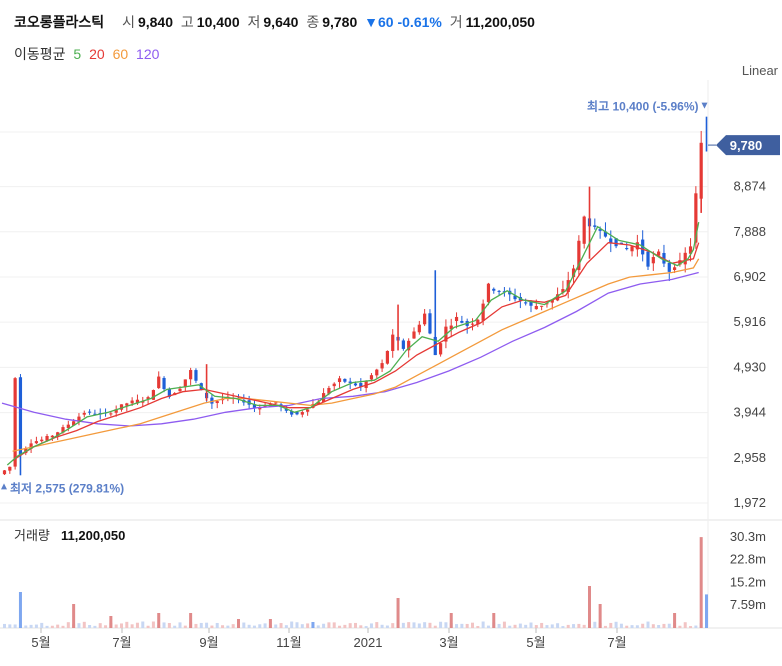 The image size is (782, 666). Describe the element at coordinates (121, 642) in the screenshot. I see `x-tick-label: 7월` at that location.